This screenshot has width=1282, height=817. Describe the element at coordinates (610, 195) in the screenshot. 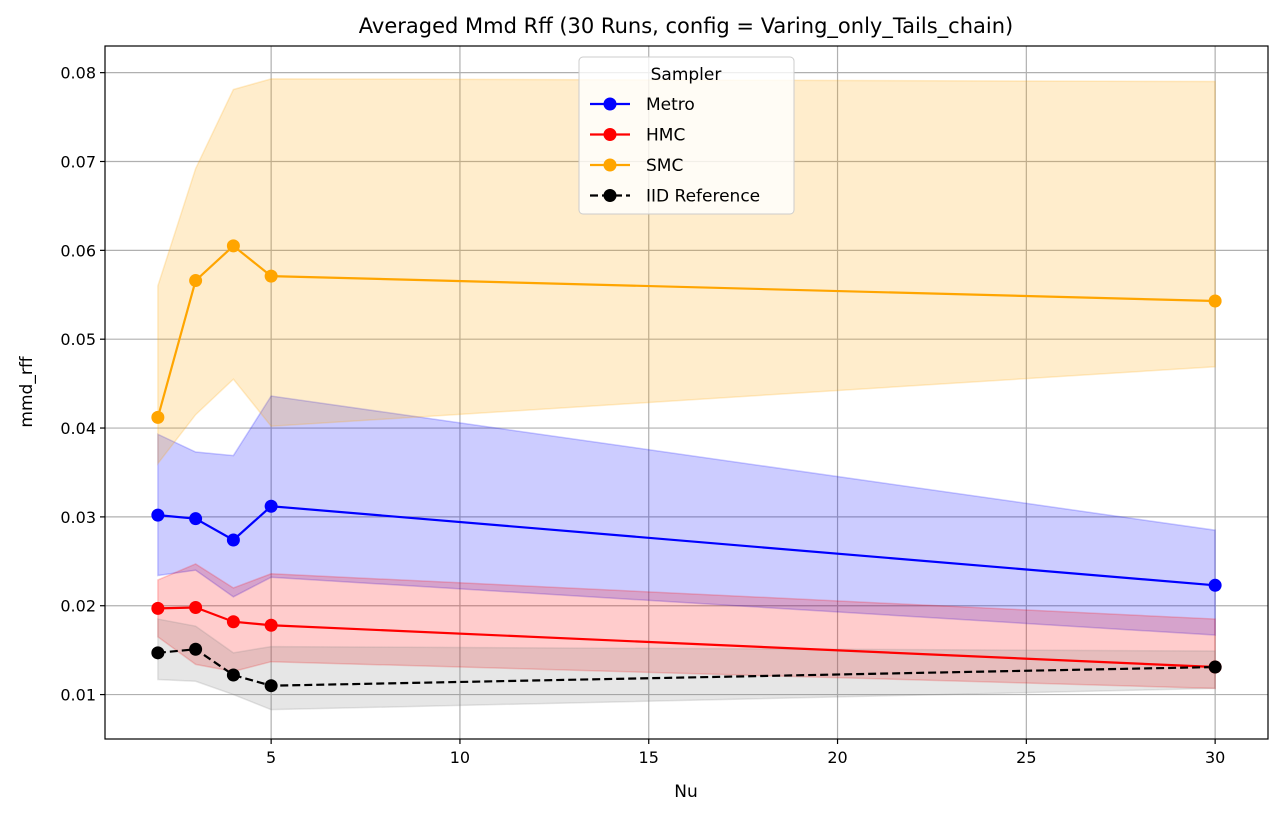

I see `legend-marker-iid-reference` at that location.